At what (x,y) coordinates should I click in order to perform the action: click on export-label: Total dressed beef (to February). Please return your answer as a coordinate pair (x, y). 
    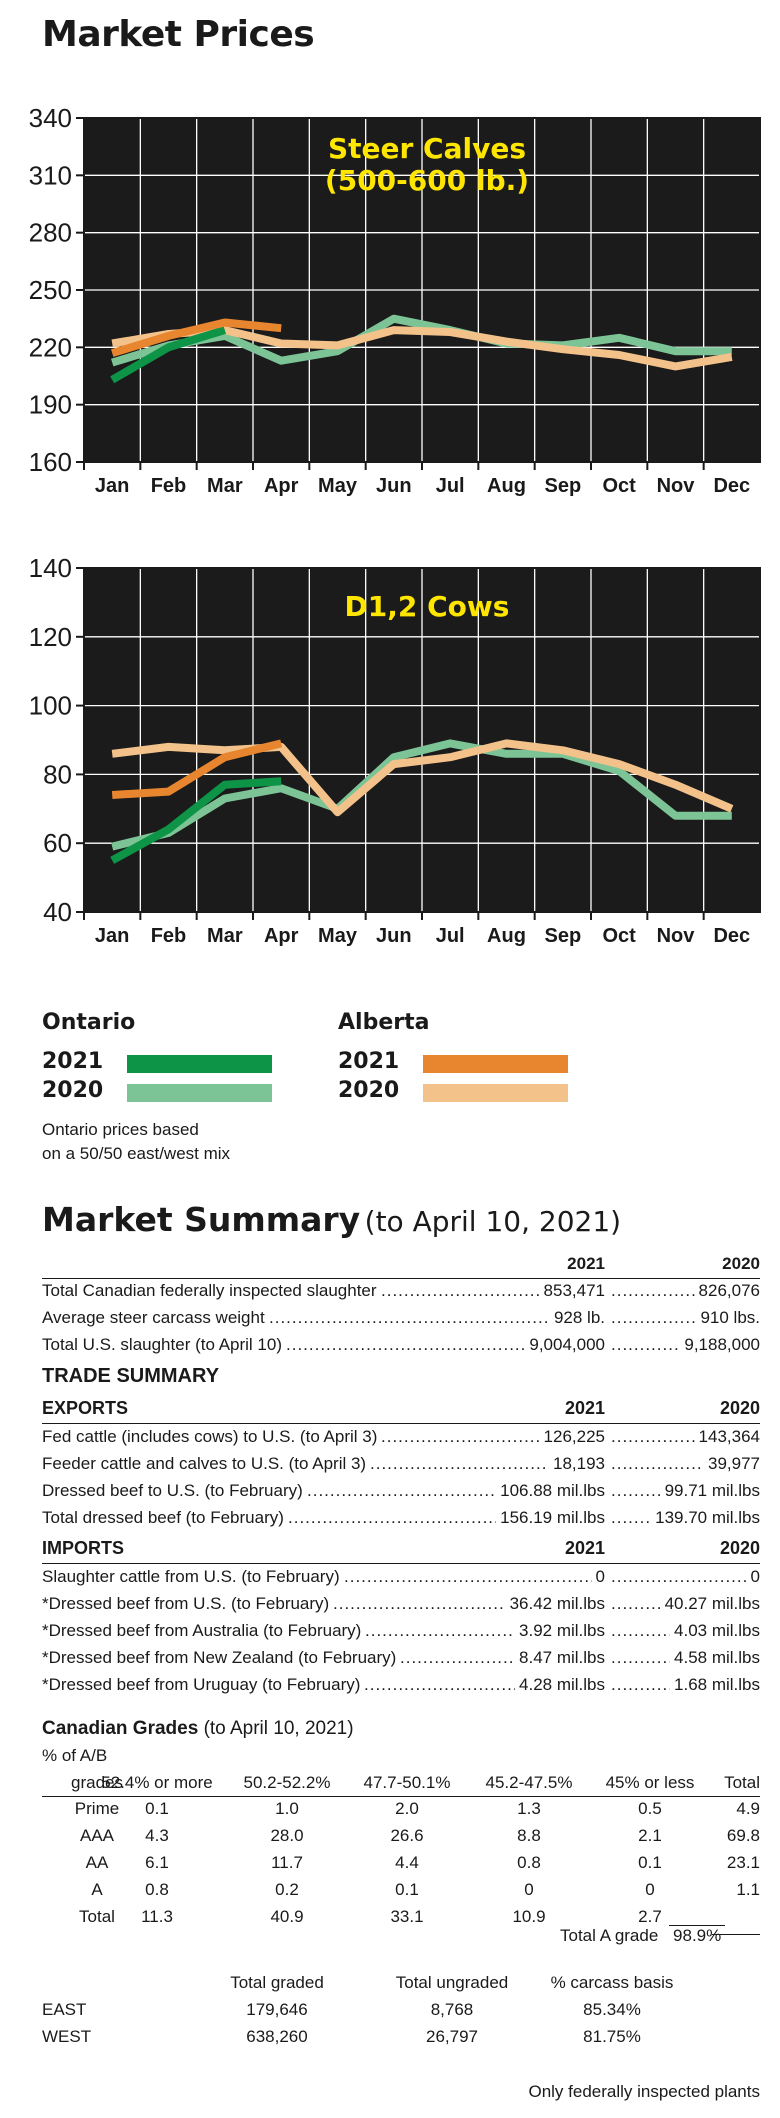
    Looking at the image, I should click on (163, 1517).